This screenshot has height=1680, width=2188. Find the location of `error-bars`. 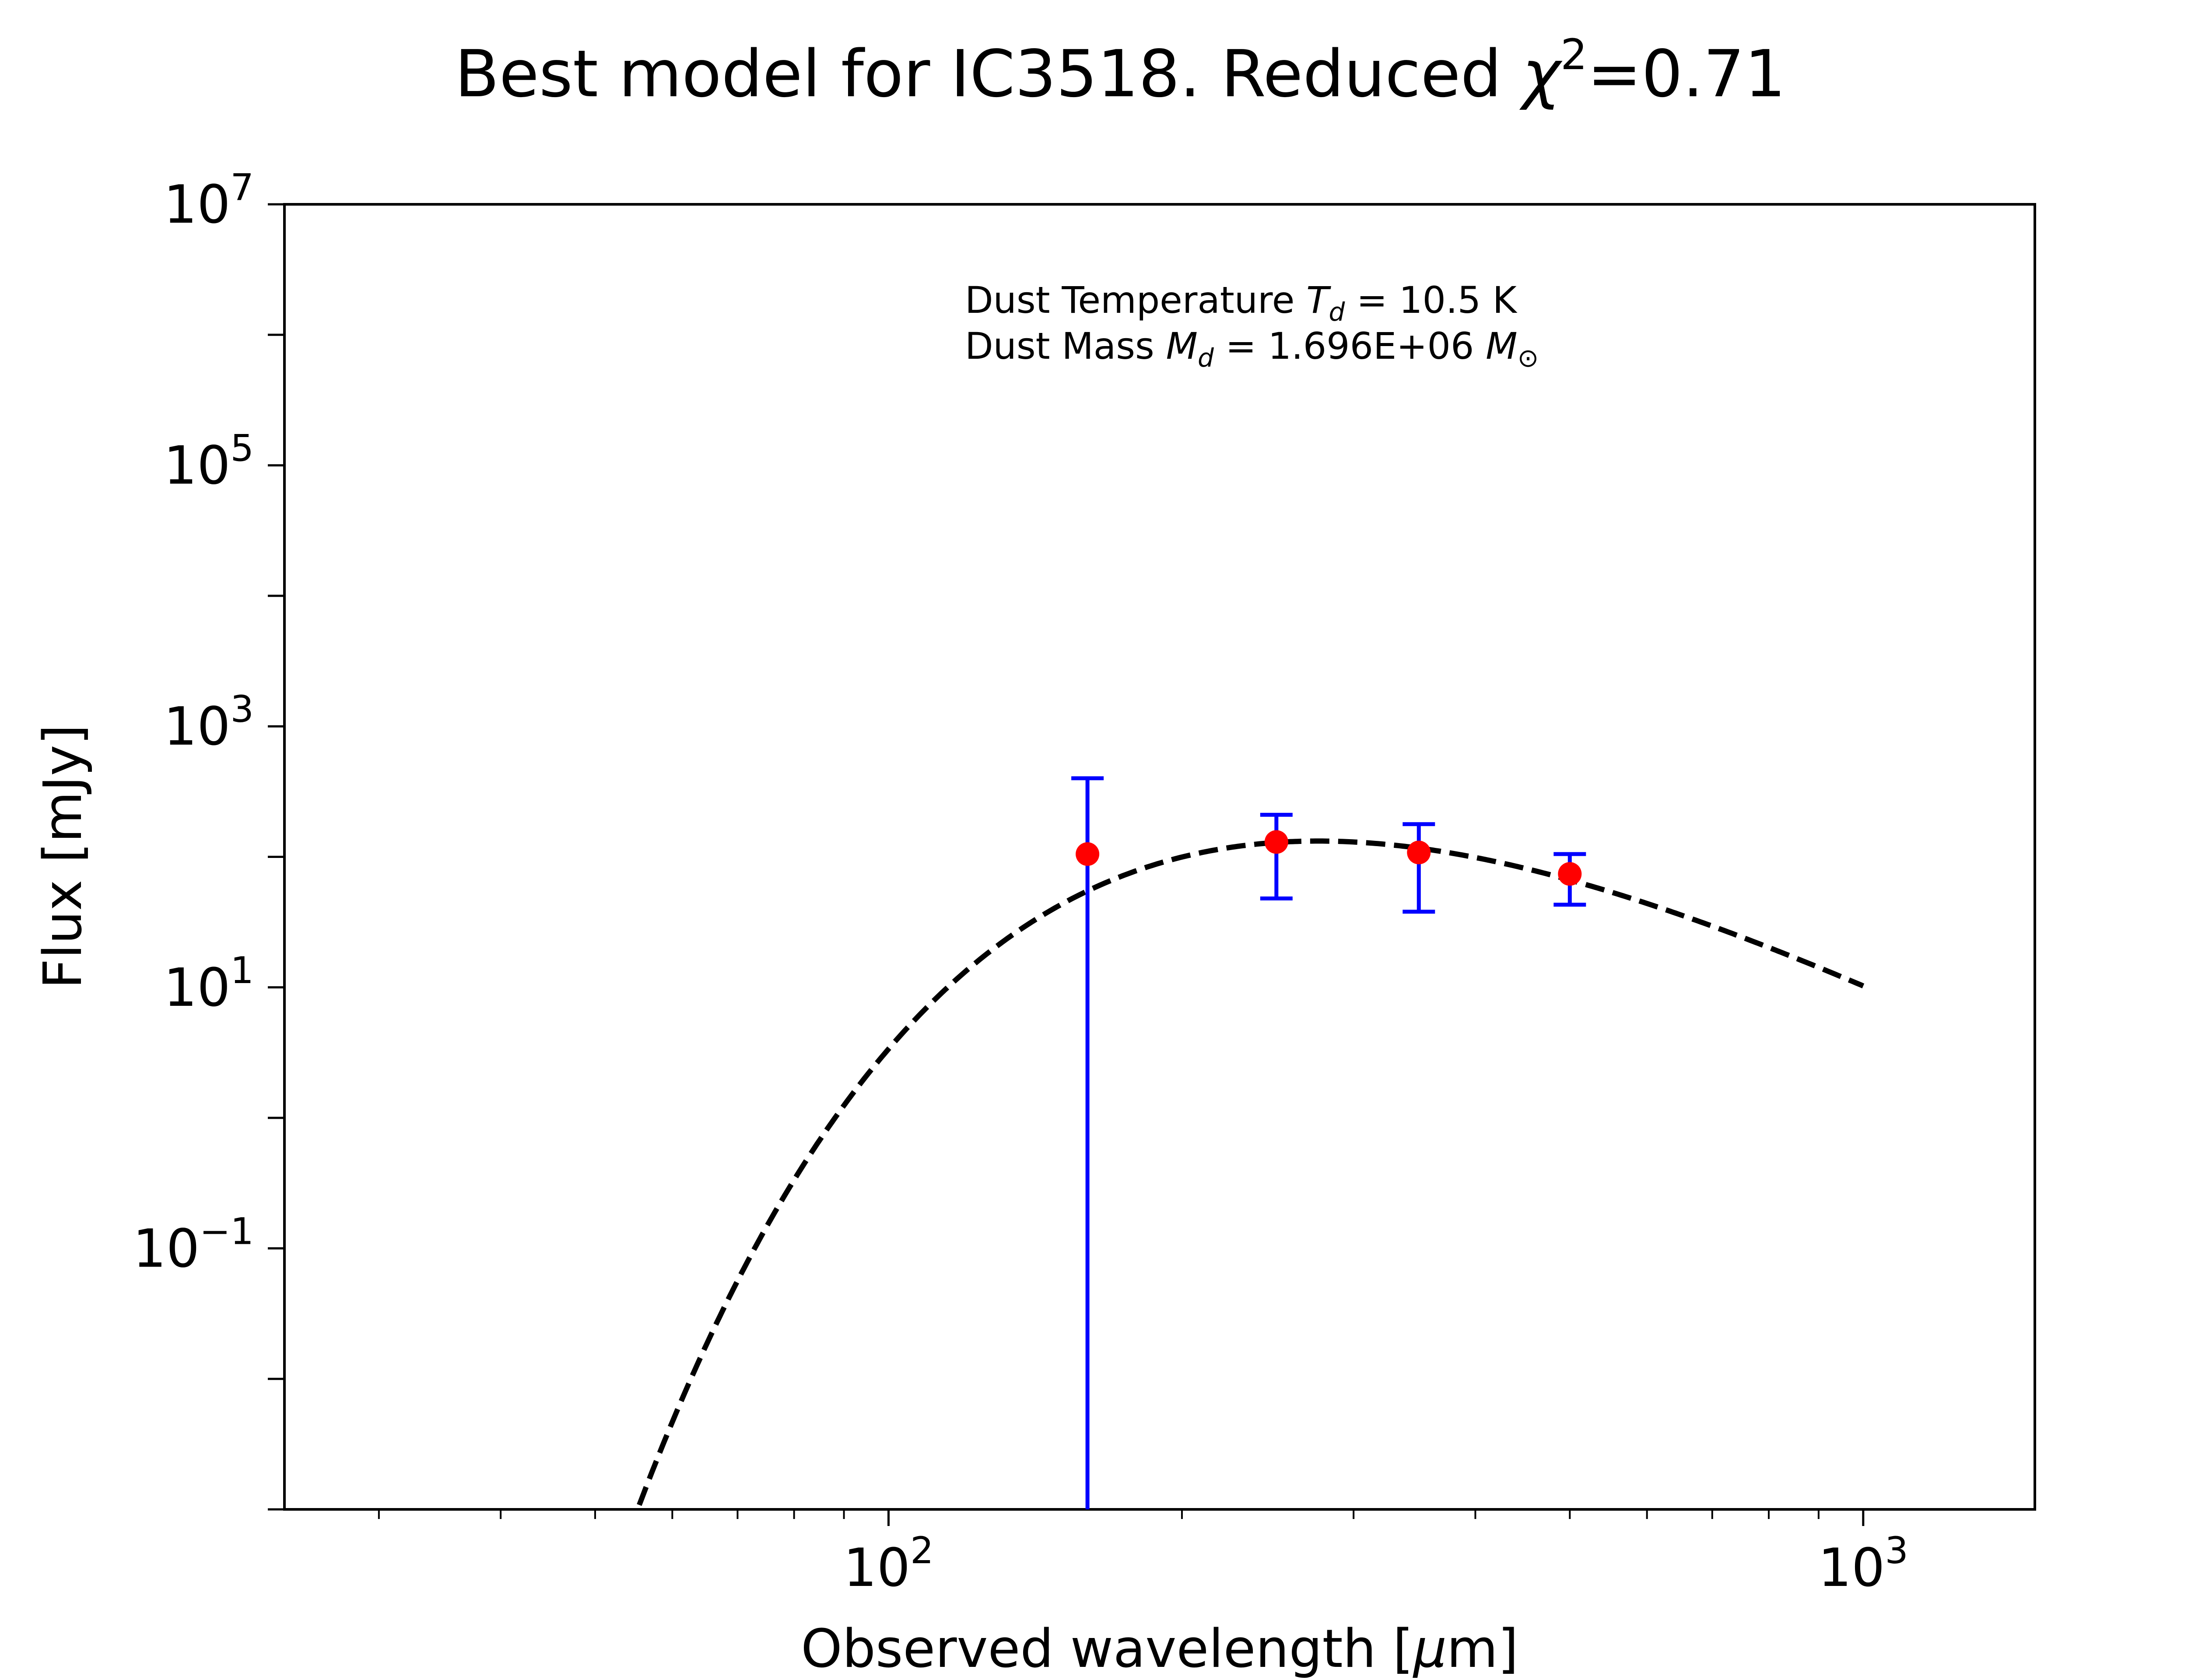

error-bars is located at coordinates (1328, 1142).